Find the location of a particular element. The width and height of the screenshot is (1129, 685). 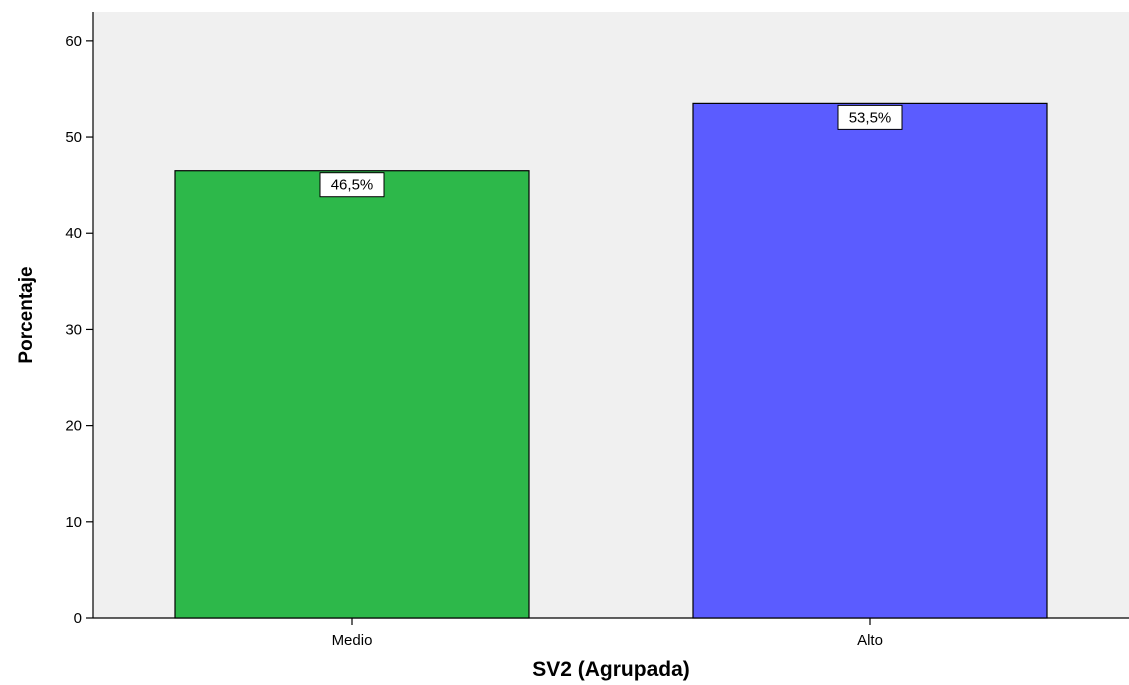

y-tick-label: 60 is located at coordinates (73, 41).